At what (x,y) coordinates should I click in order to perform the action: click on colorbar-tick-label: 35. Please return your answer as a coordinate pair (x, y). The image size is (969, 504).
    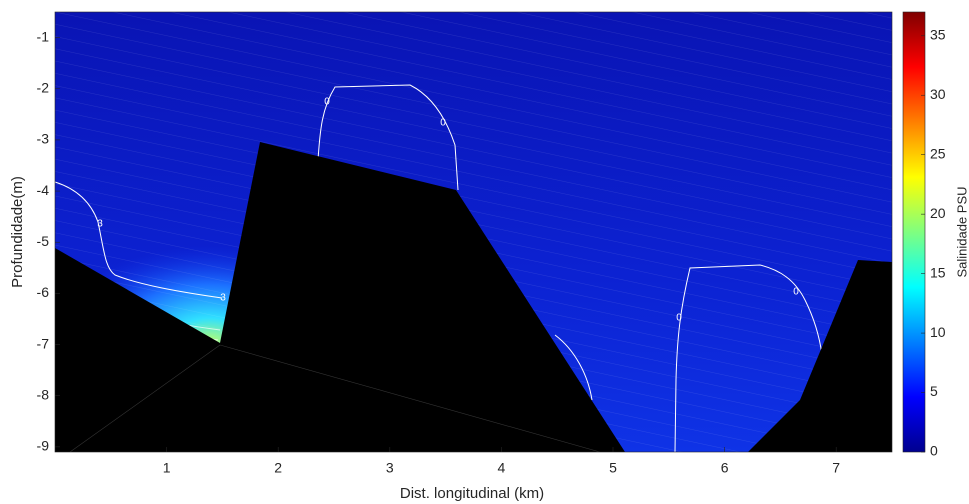
    Looking at the image, I should click on (938, 34).